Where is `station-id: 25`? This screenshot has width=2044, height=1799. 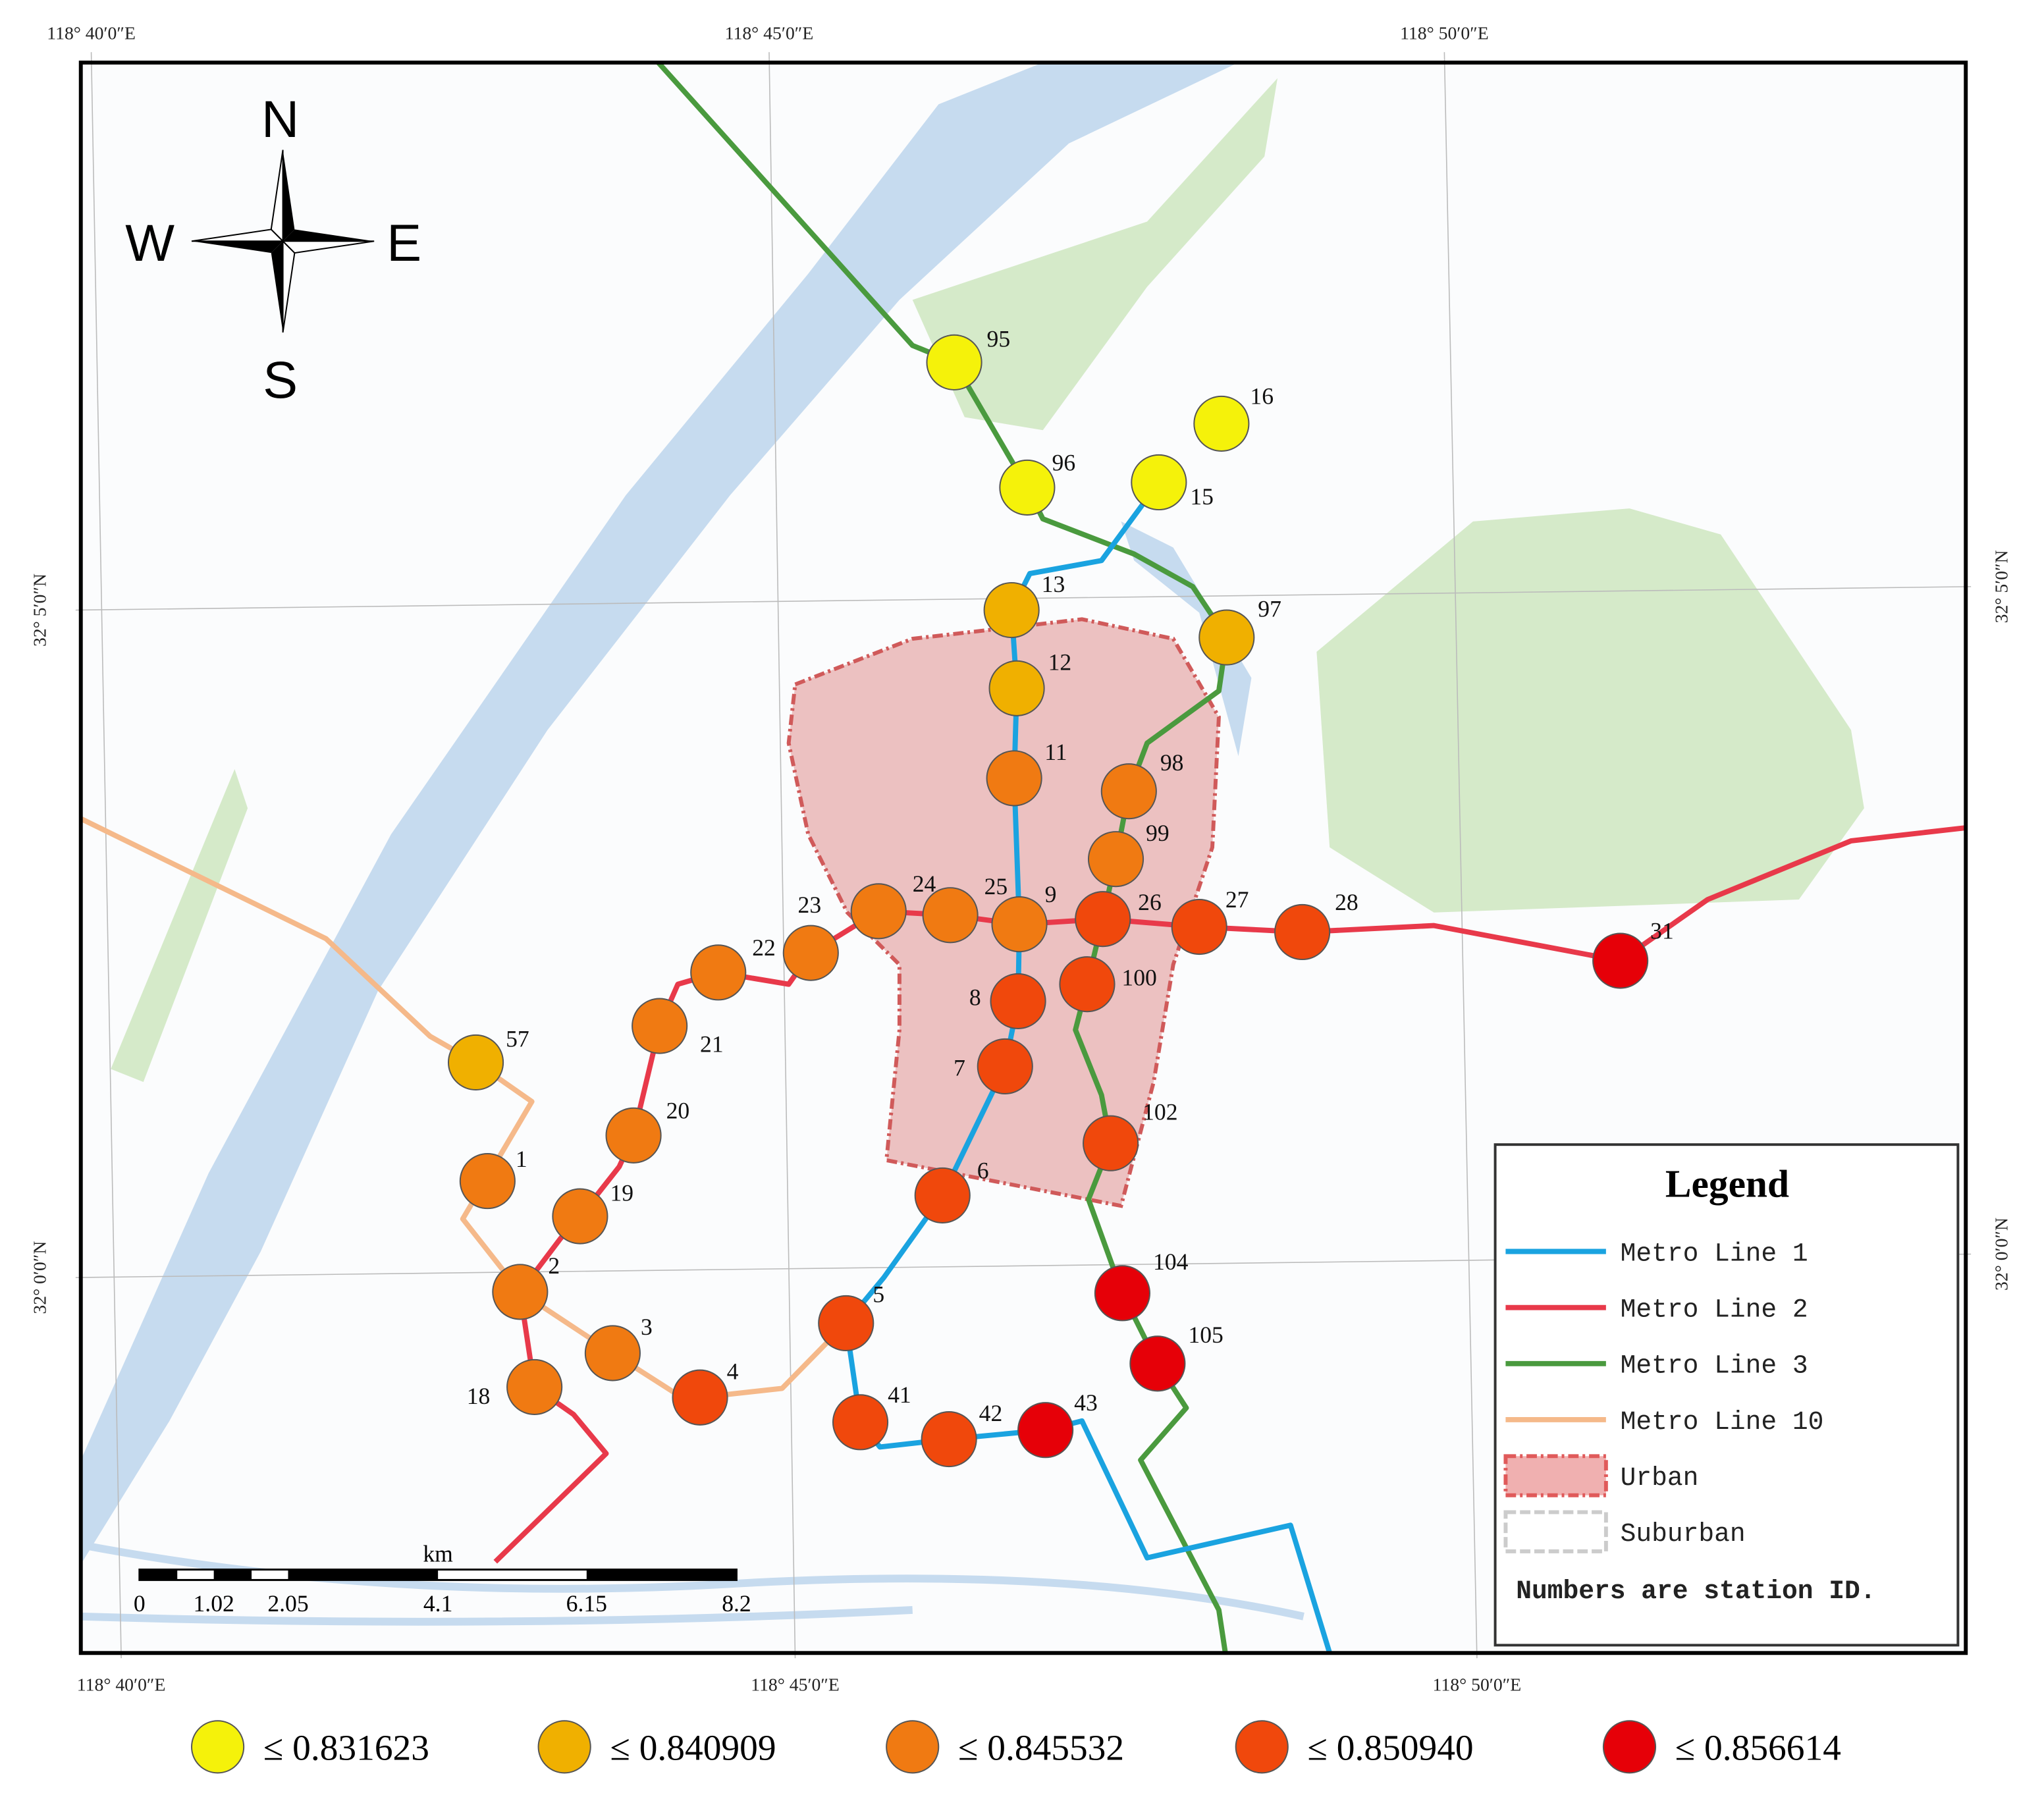 station-id: 25 is located at coordinates (996, 886).